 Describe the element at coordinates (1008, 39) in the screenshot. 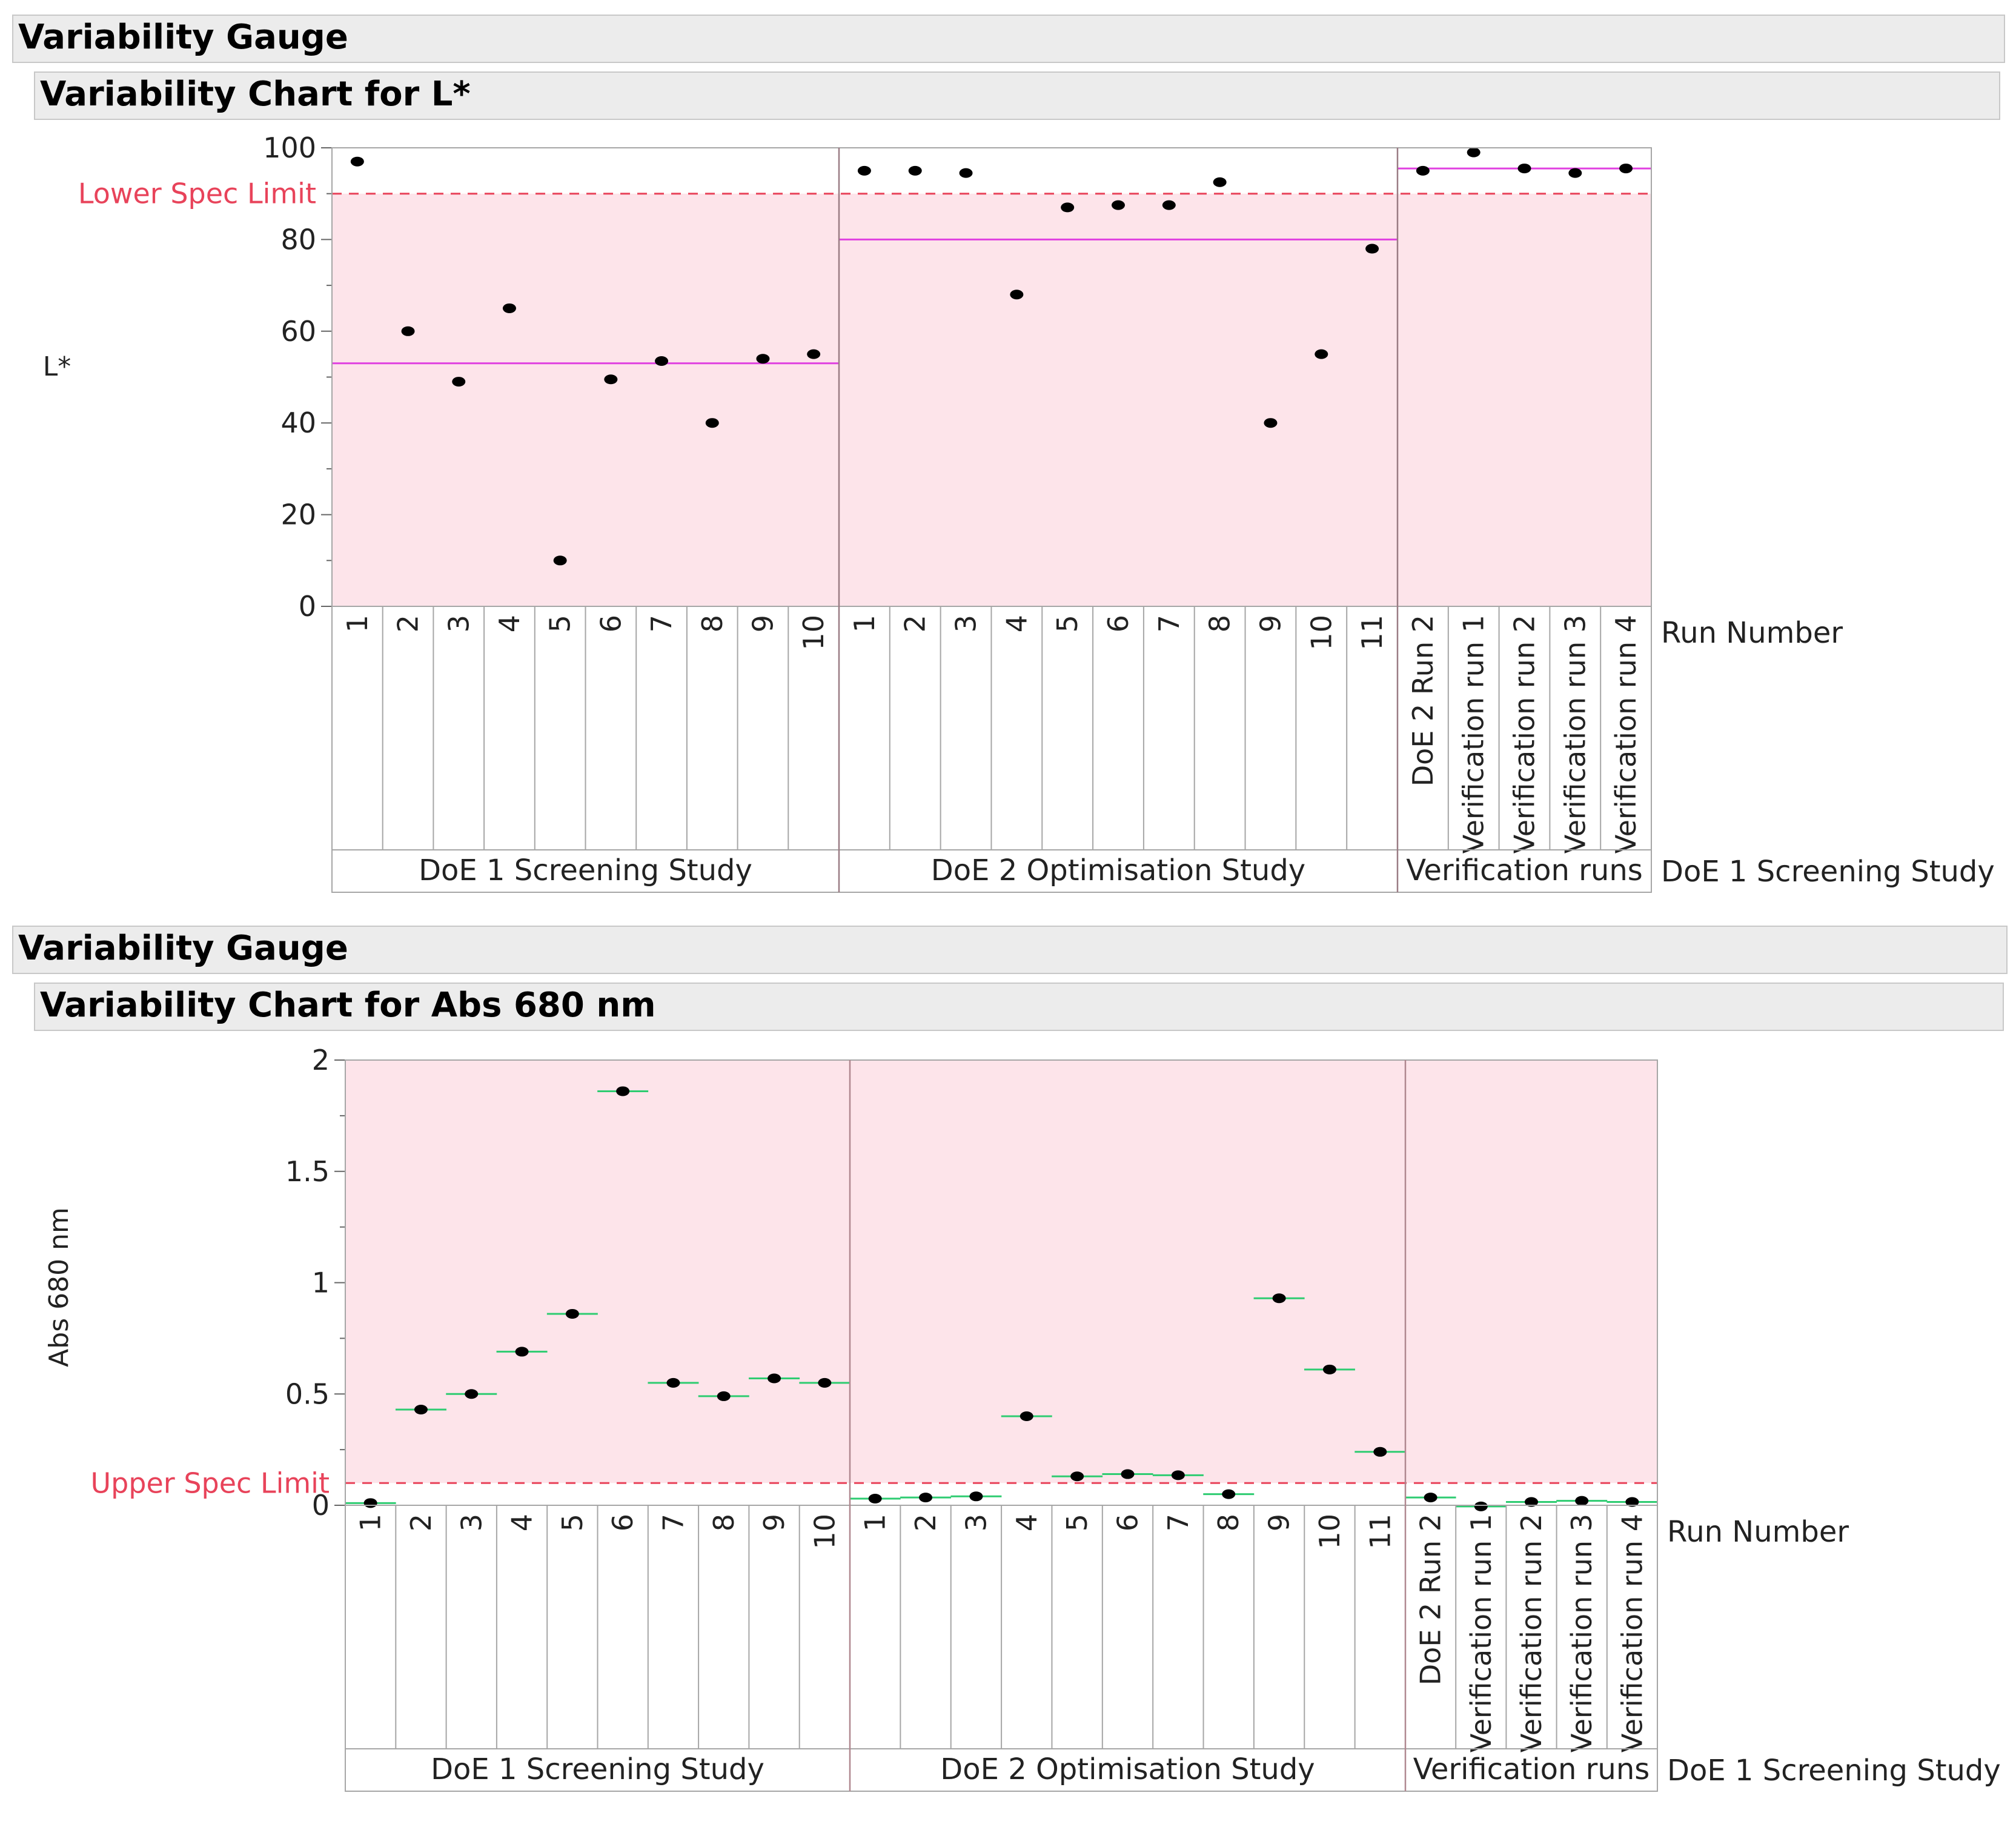

I see `panel1-header: Variability Gauge` at that location.